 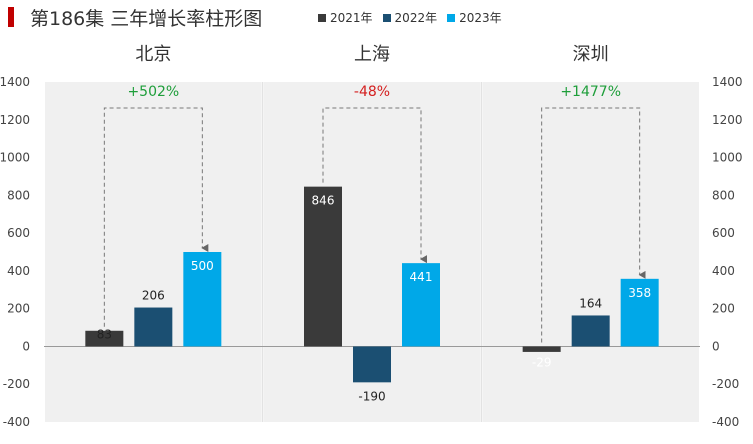 I want to click on data-label: 500, so click(x=202, y=266).